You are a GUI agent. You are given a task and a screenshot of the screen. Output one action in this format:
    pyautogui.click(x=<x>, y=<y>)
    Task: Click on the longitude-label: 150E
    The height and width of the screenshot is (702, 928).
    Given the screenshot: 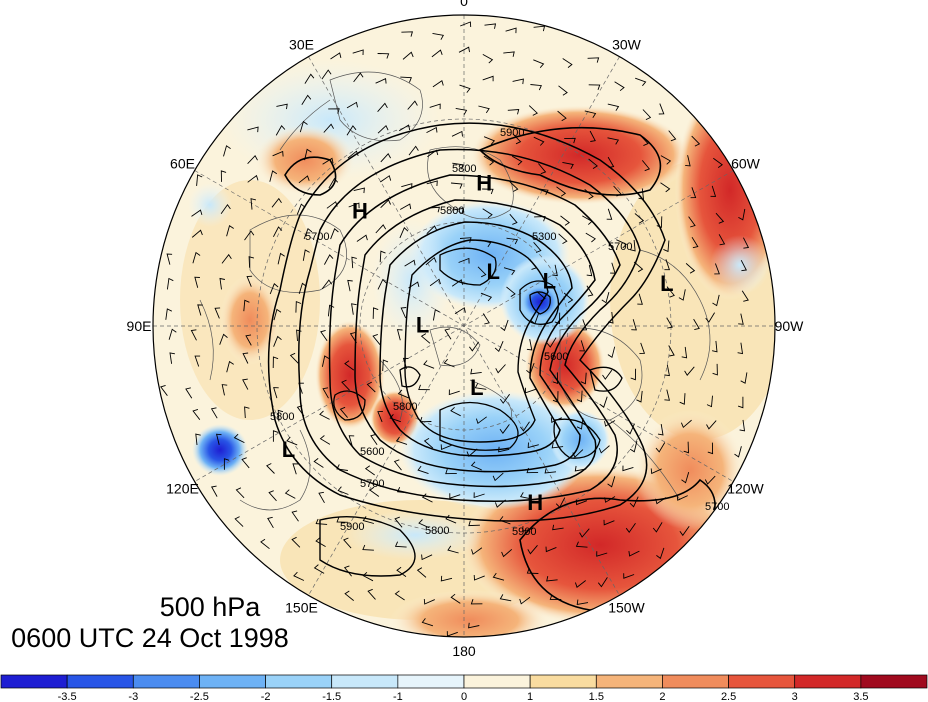 What is the action you would take?
    pyautogui.click(x=301, y=608)
    